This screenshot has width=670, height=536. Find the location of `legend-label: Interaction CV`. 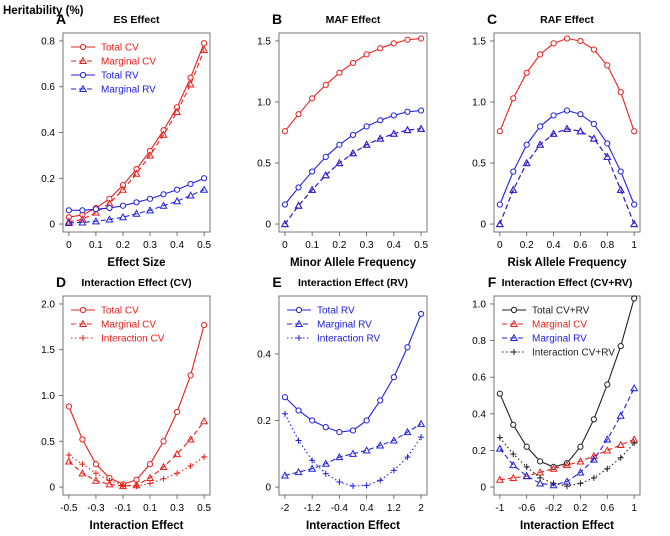

legend-label: Interaction CV is located at coordinates (133, 339).